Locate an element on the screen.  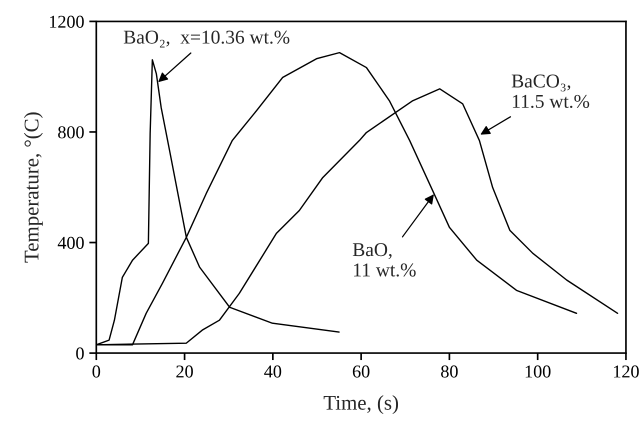
annotation: BaCO₃, 11.5 wt.% is located at coordinates (551, 91).